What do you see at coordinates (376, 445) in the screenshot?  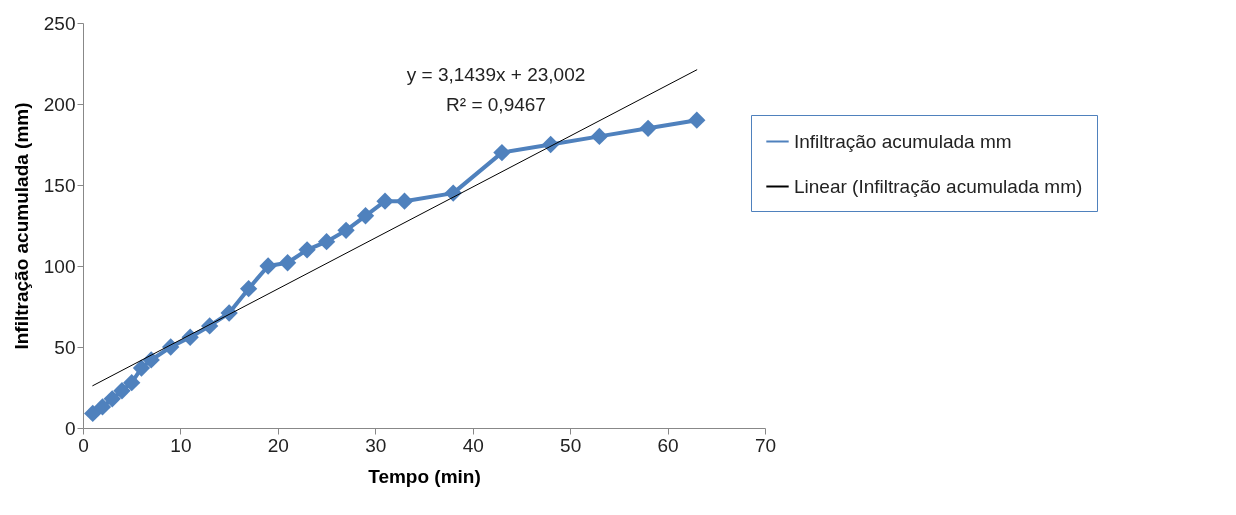 I see `x-tick-label: 30` at bounding box center [376, 445].